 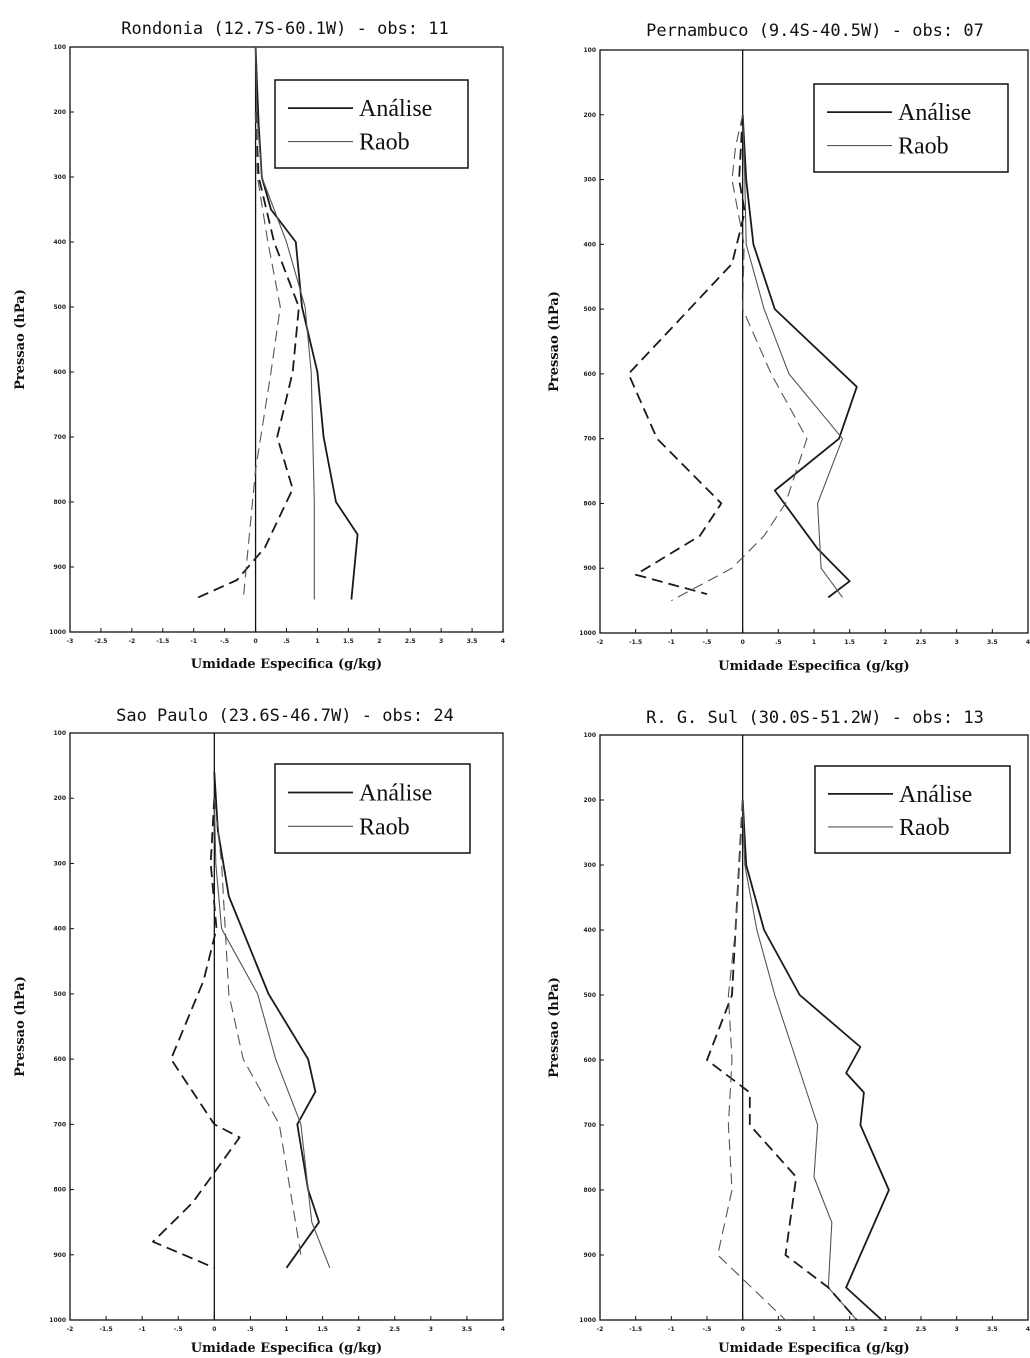 I want to click on x-tick-label: 3, so click(x=441, y=641).